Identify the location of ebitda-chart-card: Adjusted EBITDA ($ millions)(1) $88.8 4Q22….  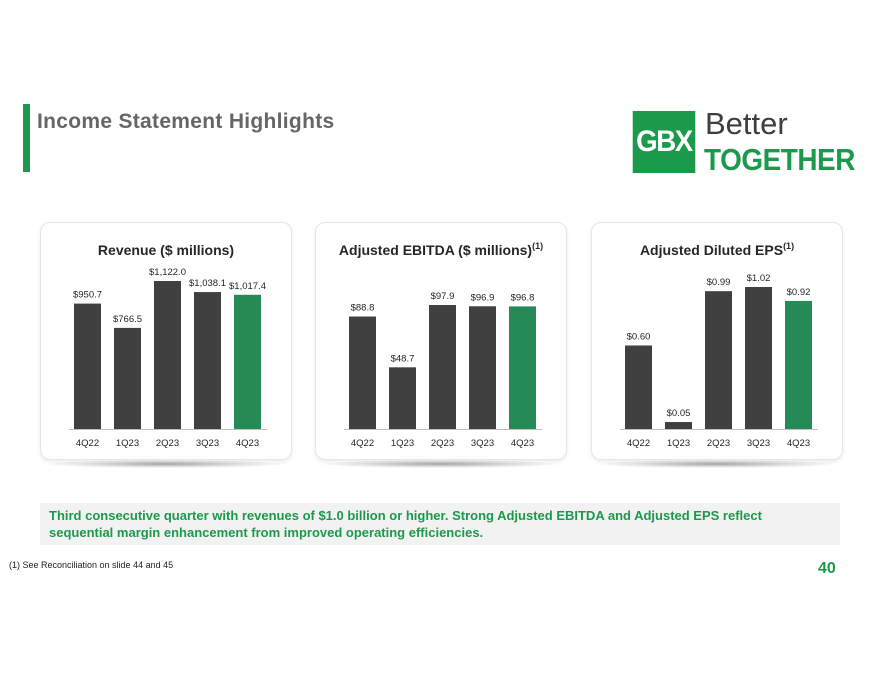
(441, 341).